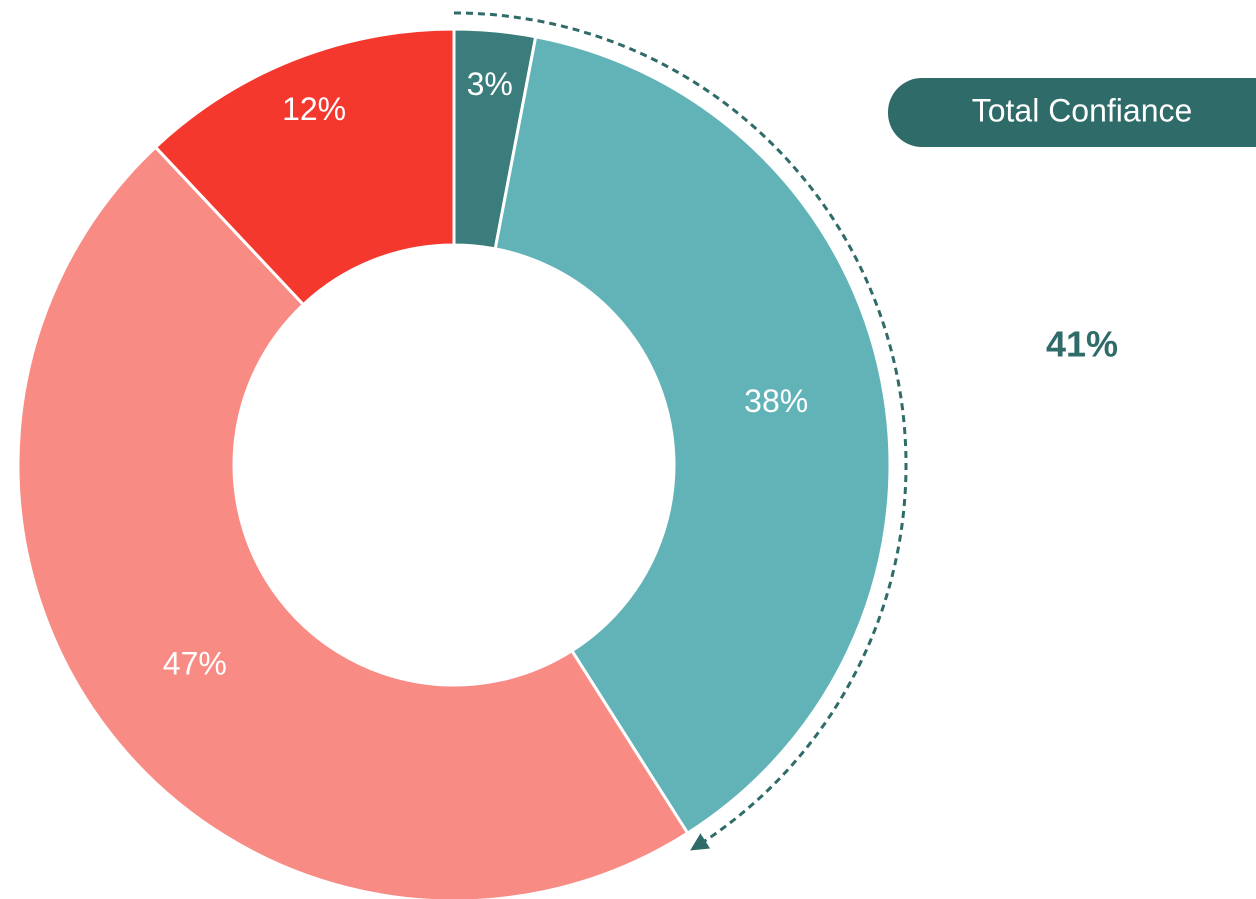 The width and height of the screenshot is (1256, 899). Describe the element at coordinates (490, 84) in the screenshot. I see `data-label: 3%` at that location.